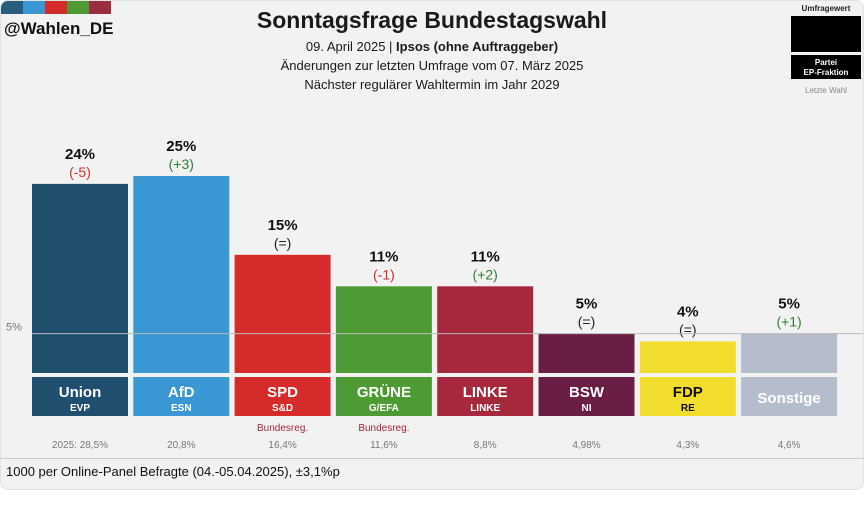  Describe the element at coordinates (788, 322) in the screenshot. I see `bar-change-label: (+1)` at that location.